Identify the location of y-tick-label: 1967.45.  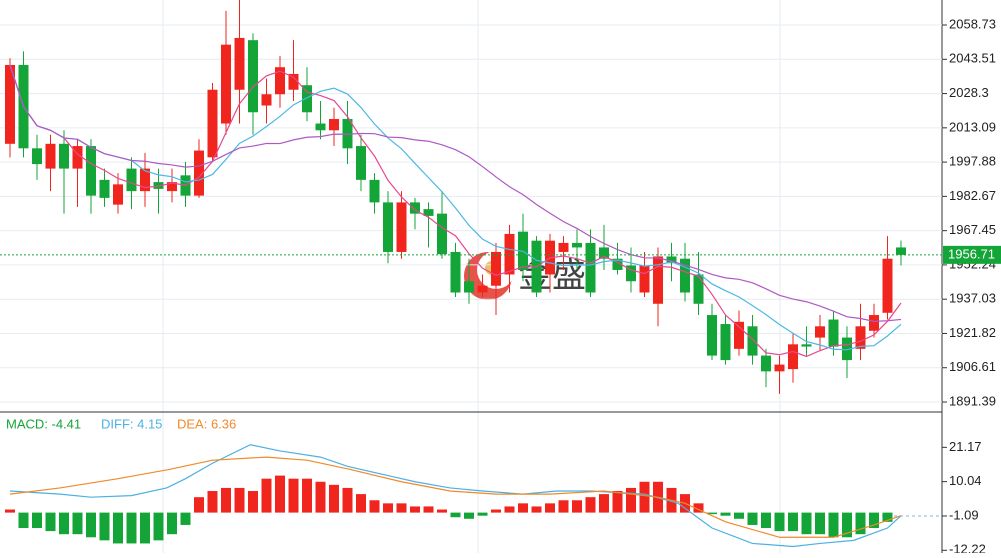
(972, 229).